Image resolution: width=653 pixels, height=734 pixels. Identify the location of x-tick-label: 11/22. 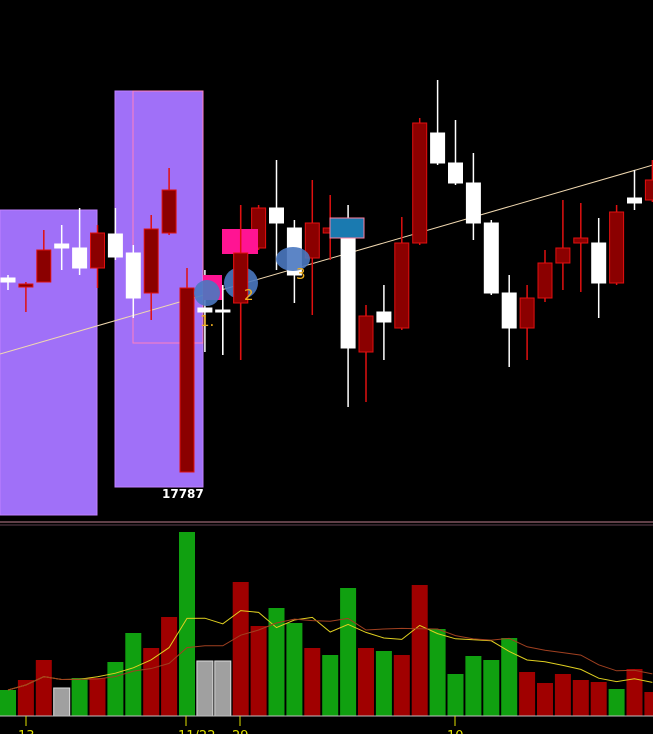
(196, 731).